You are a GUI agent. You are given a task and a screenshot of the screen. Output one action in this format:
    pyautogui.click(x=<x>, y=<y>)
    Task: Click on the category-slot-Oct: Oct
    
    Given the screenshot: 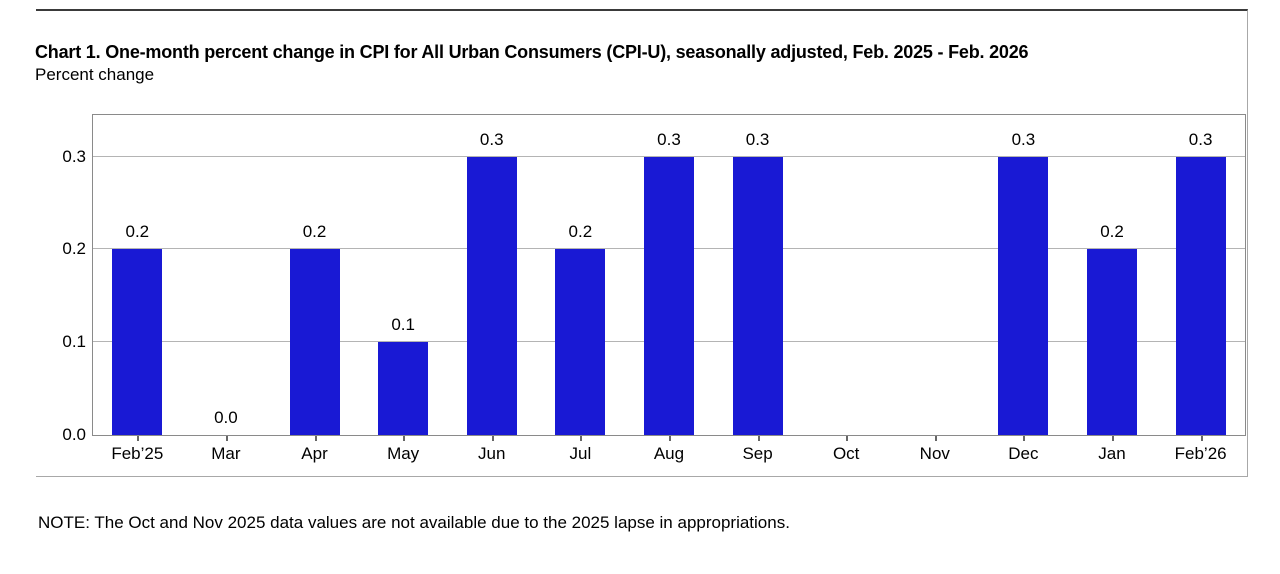 What is the action you would take?
    pyautogui.click(x=846, y=289)
    